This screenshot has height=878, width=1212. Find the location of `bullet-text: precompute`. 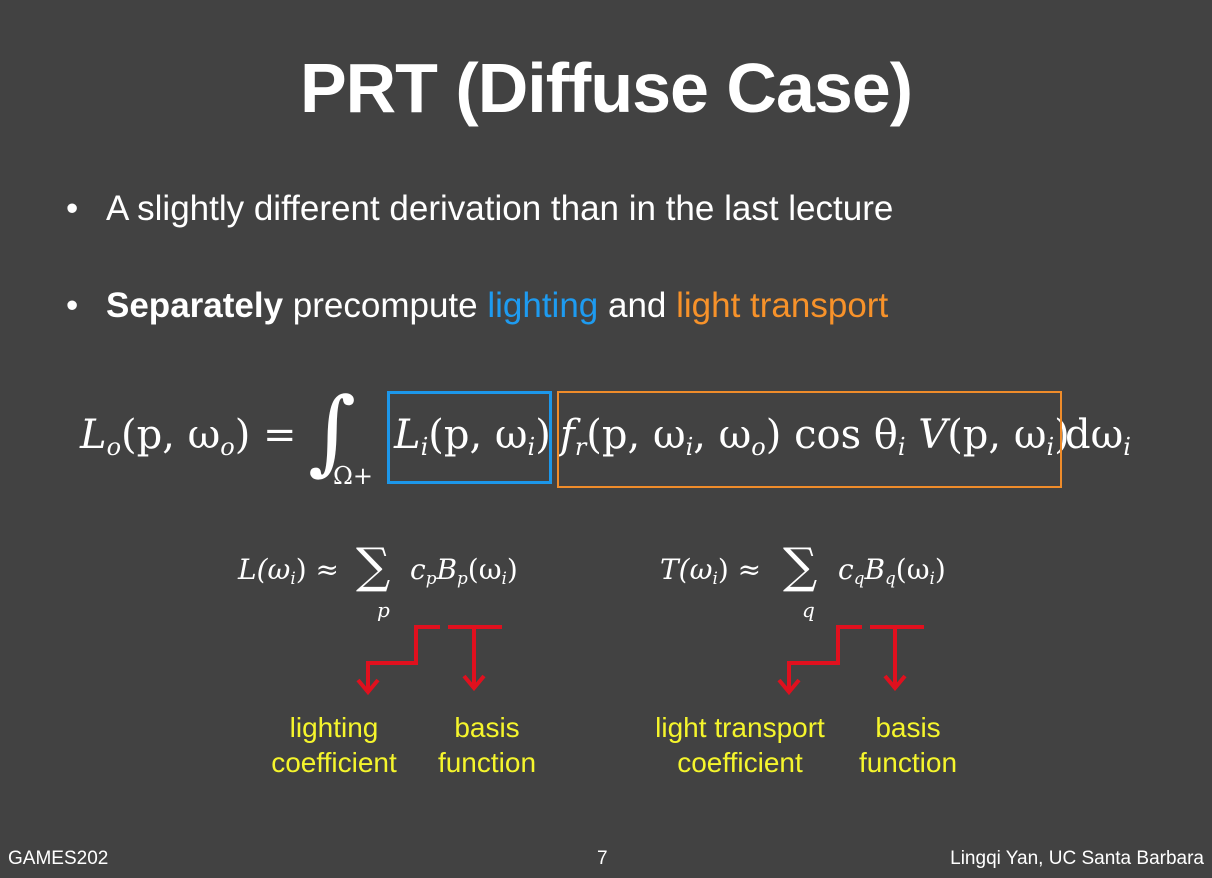

bullet-text: precompute is located at coordinates (385, 305).